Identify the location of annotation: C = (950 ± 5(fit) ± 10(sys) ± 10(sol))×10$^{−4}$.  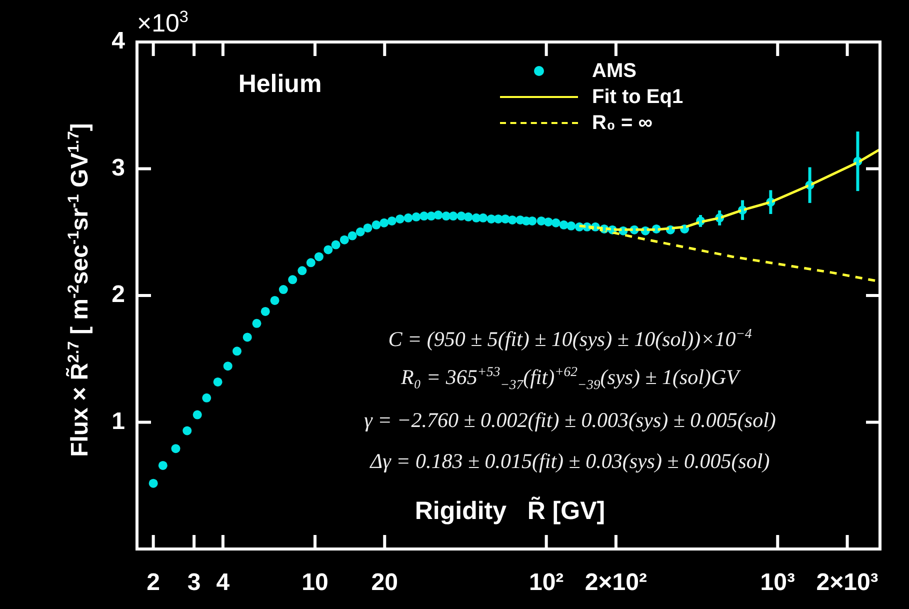
(570, 339).